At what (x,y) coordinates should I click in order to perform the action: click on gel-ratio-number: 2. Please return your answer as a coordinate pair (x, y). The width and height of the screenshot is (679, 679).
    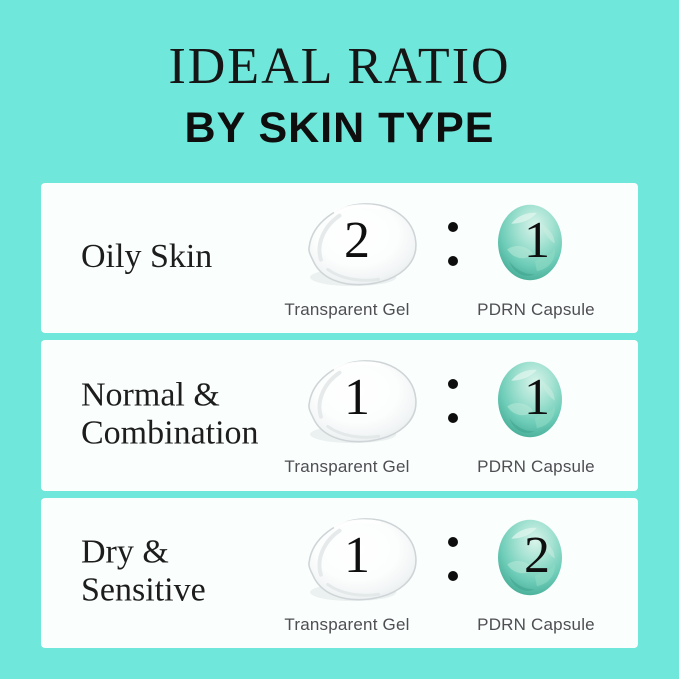
    Looking at the image, I should click on (357, 240).